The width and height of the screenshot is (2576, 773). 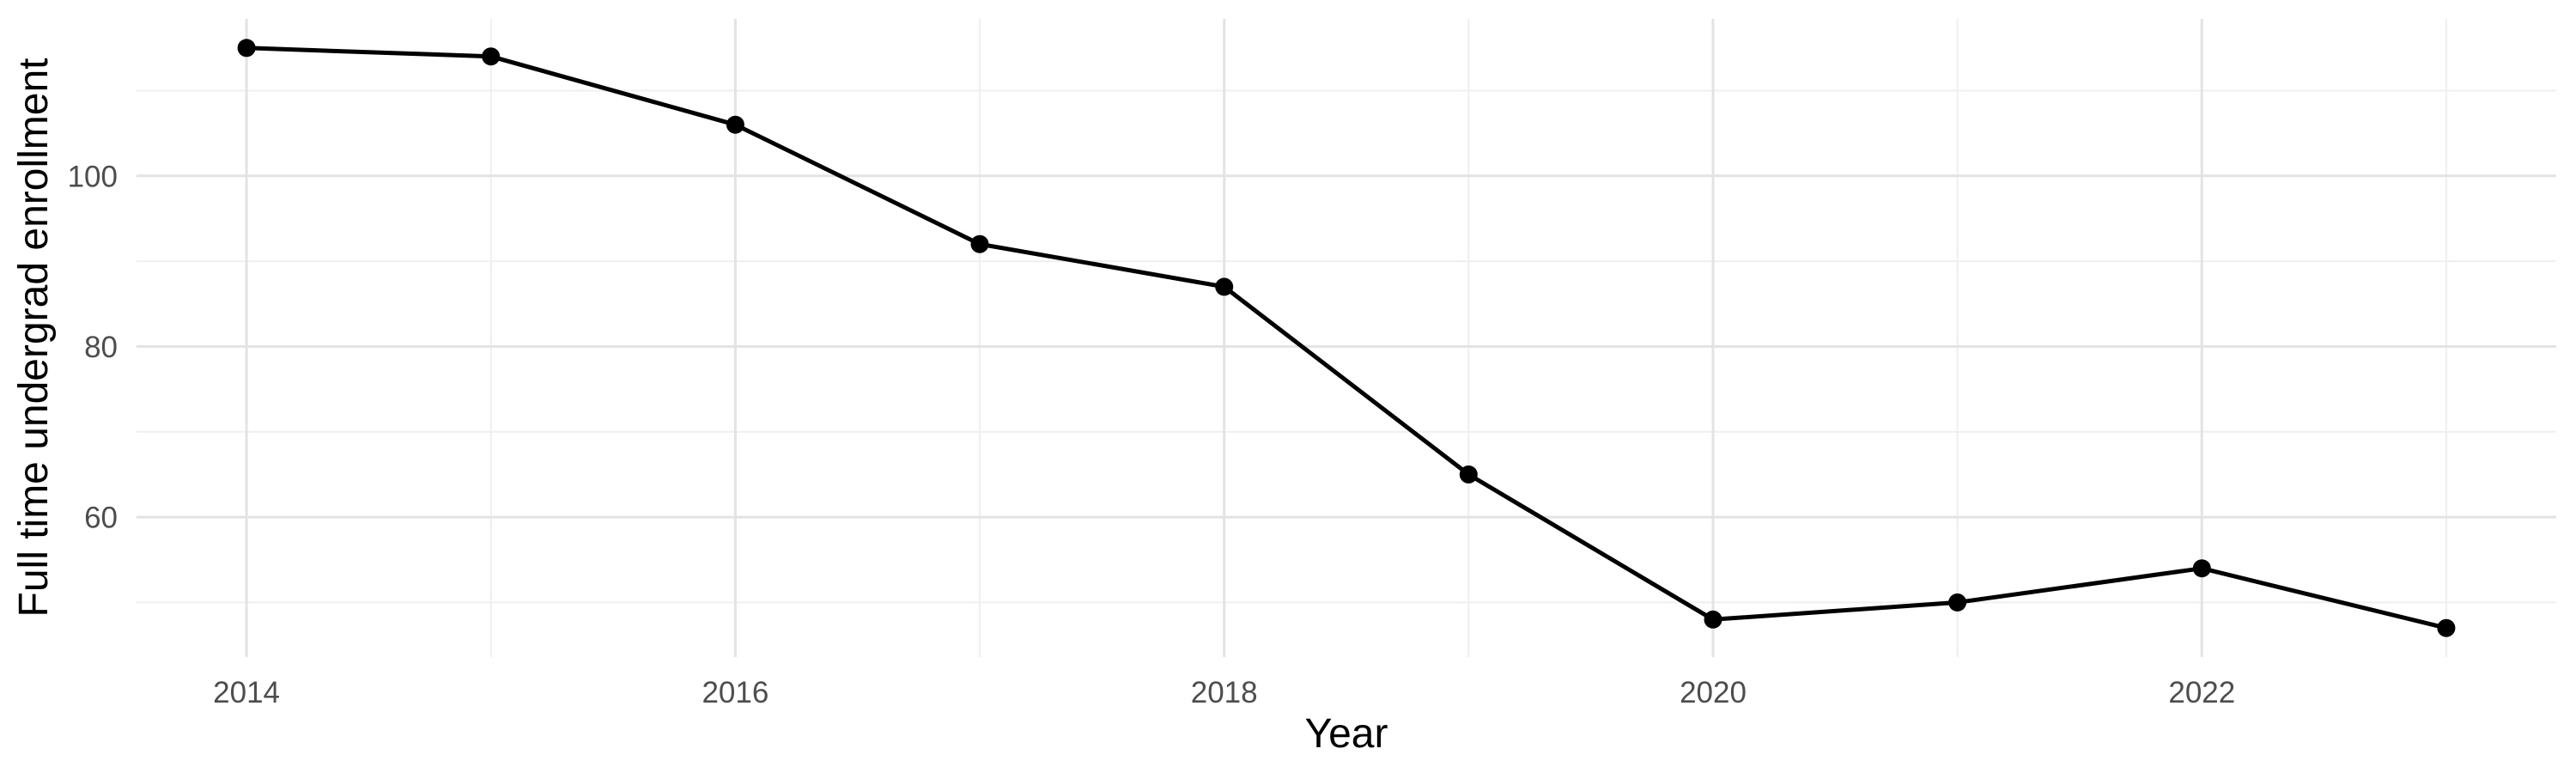 What do you see at coordinates (101, 347) in the screenshot?
I see `y-tick-label: 80` at bounding box center [101, 347].